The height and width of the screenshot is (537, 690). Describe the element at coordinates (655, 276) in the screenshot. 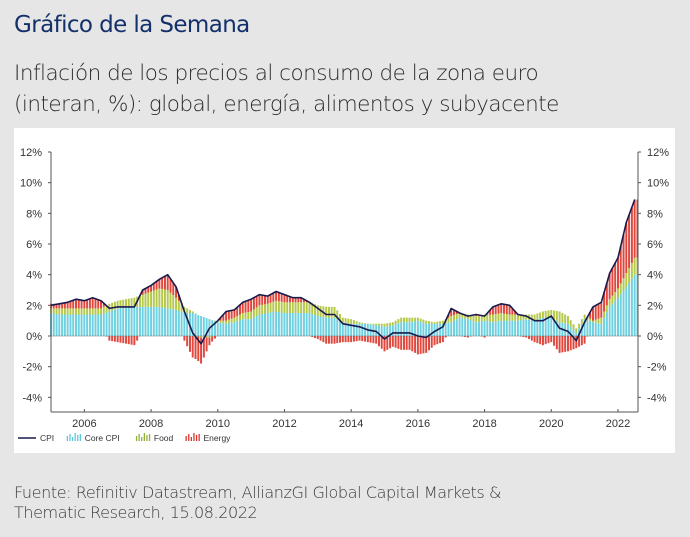

I see `y-tick-label-right: 4%` at that location.